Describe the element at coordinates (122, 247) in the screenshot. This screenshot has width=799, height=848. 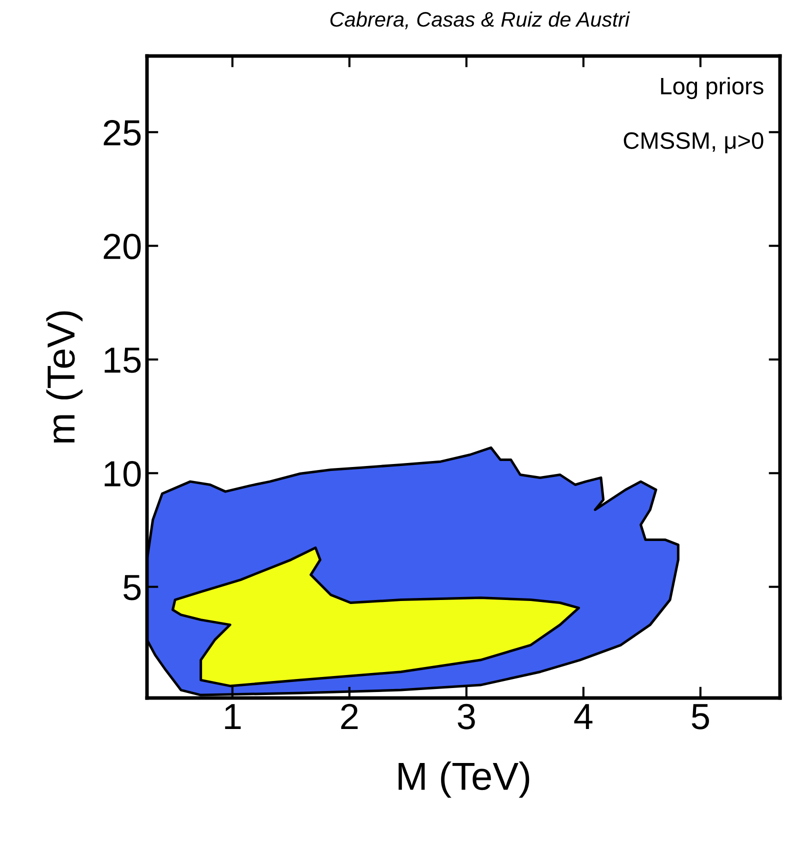
I see `y-tick-label: 20` at that location.